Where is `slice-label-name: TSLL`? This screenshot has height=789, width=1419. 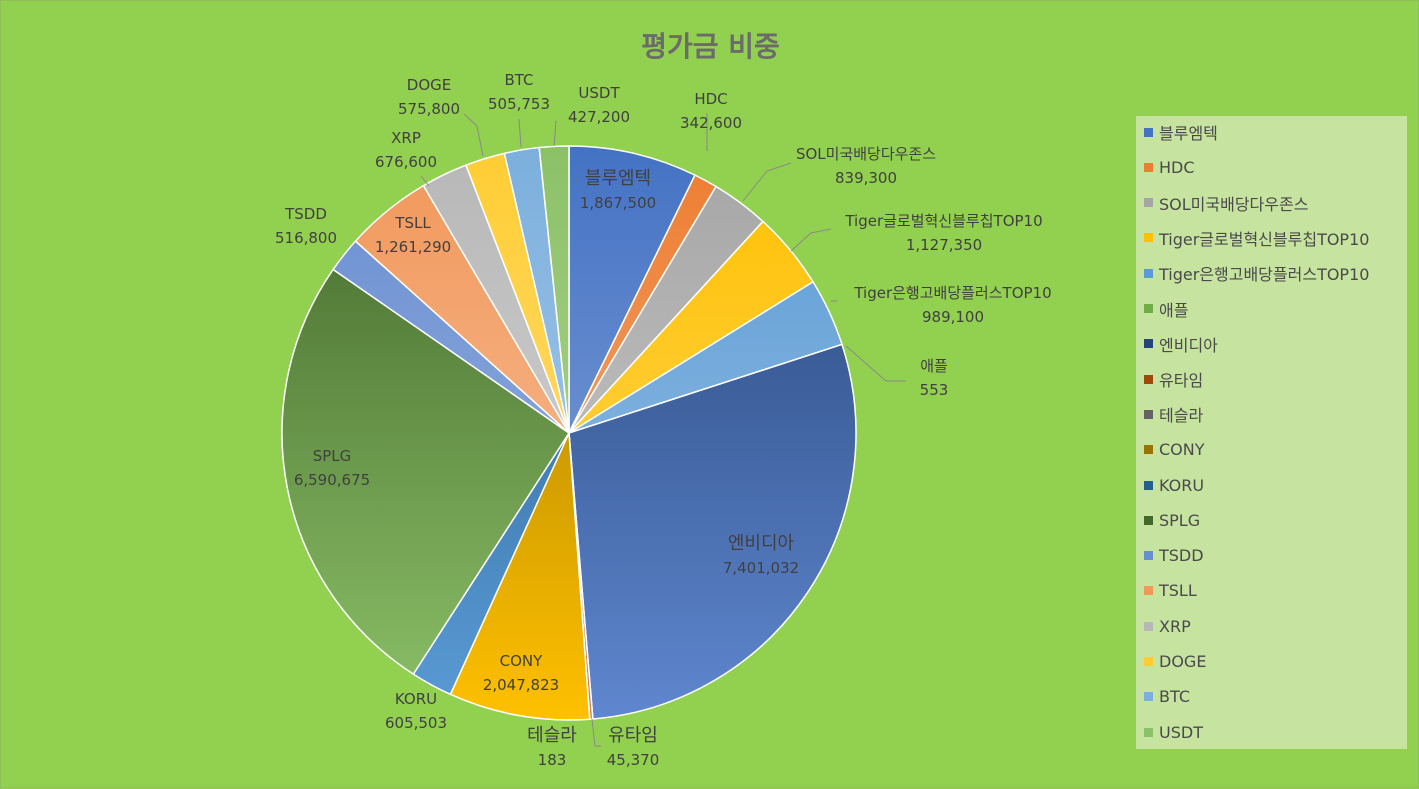
slice-label-name: TSLL is located at coordinates (412, 223).